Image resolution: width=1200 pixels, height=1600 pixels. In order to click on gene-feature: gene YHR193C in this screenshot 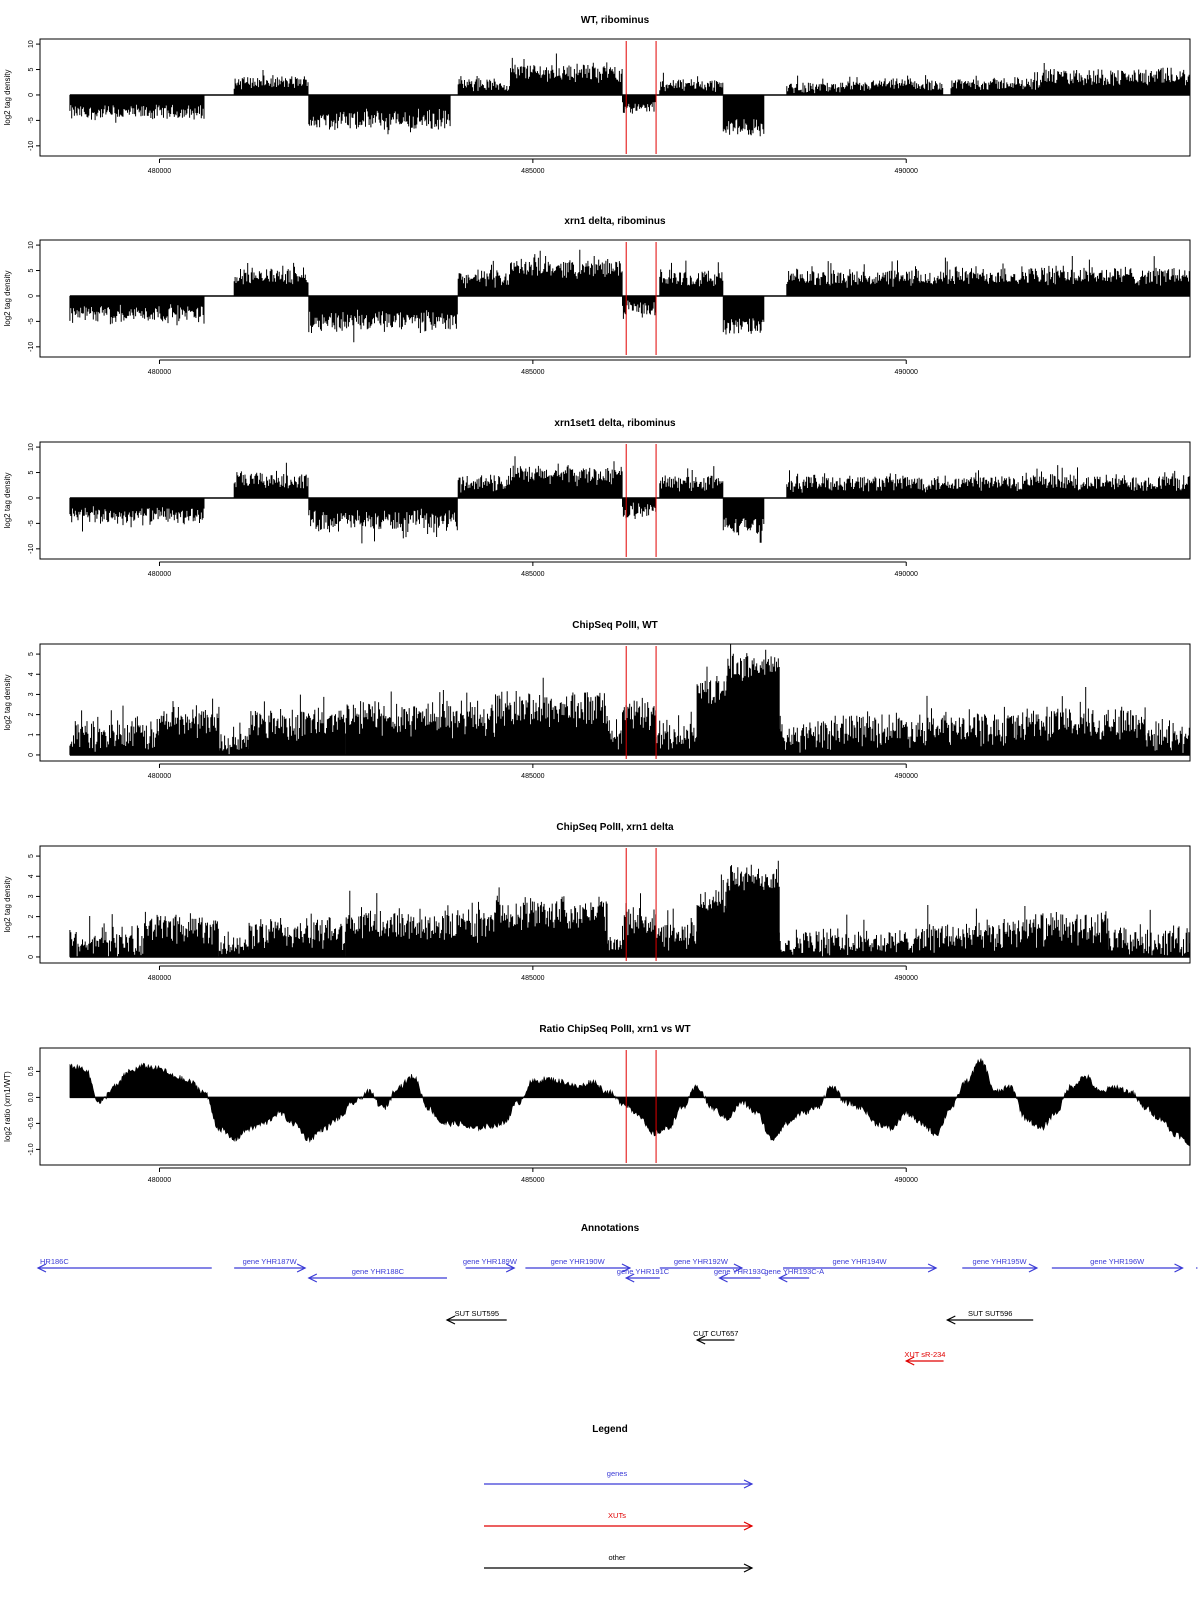, I will do `click(740, 1275)`.